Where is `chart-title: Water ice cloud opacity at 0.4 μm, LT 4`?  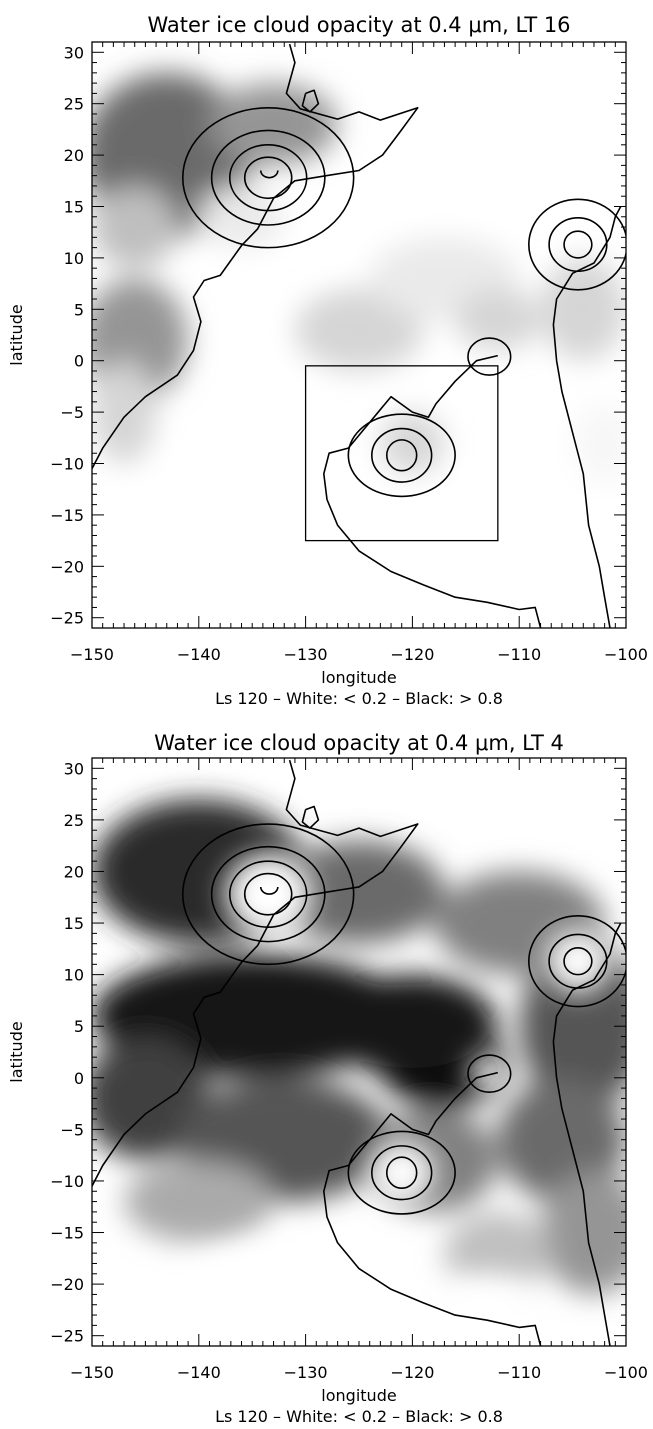 chart-title: Water ice cloud opacity at 0.4 μm, LT 4 is located at coordinates (359, 743).